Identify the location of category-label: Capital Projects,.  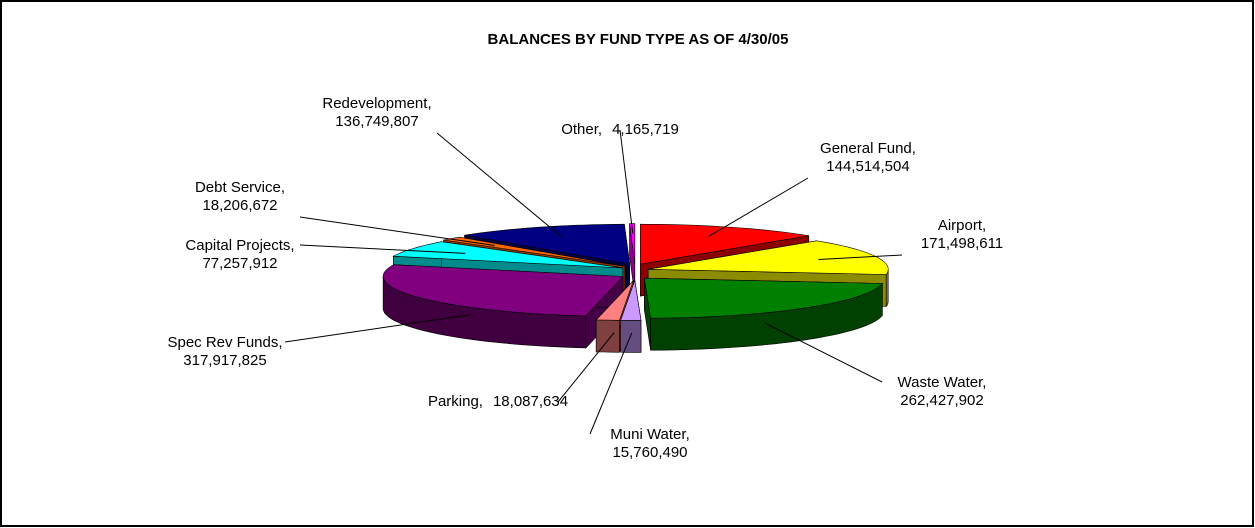
(239, 245).